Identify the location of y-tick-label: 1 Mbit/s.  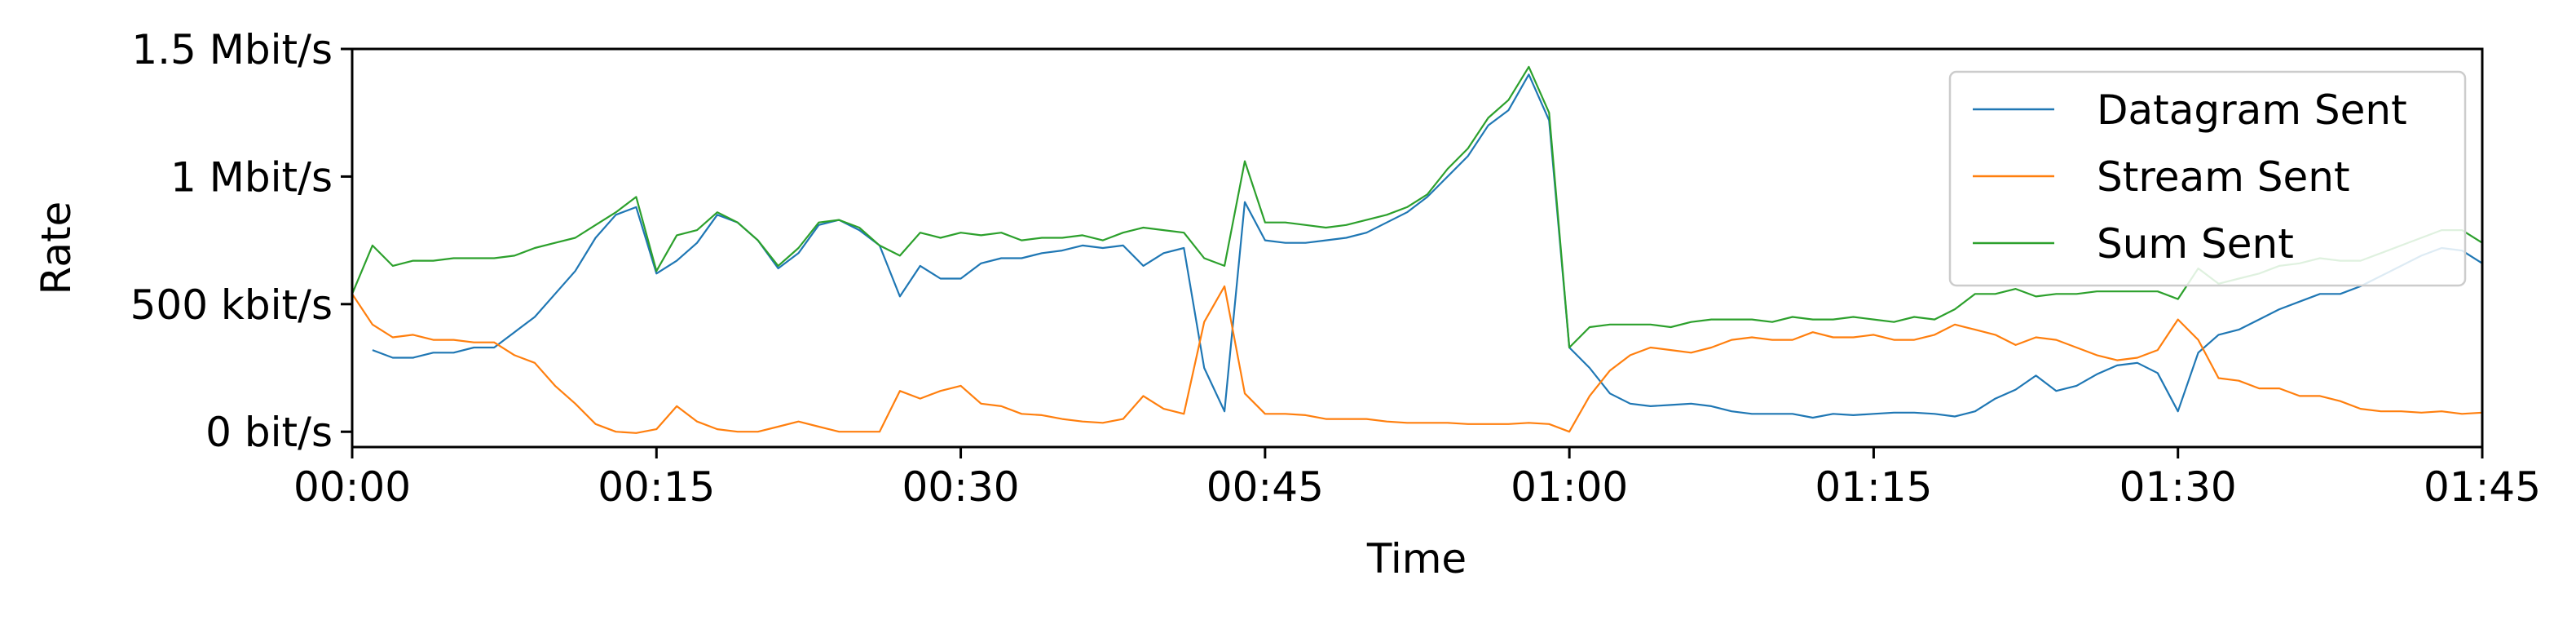
(251, 177).